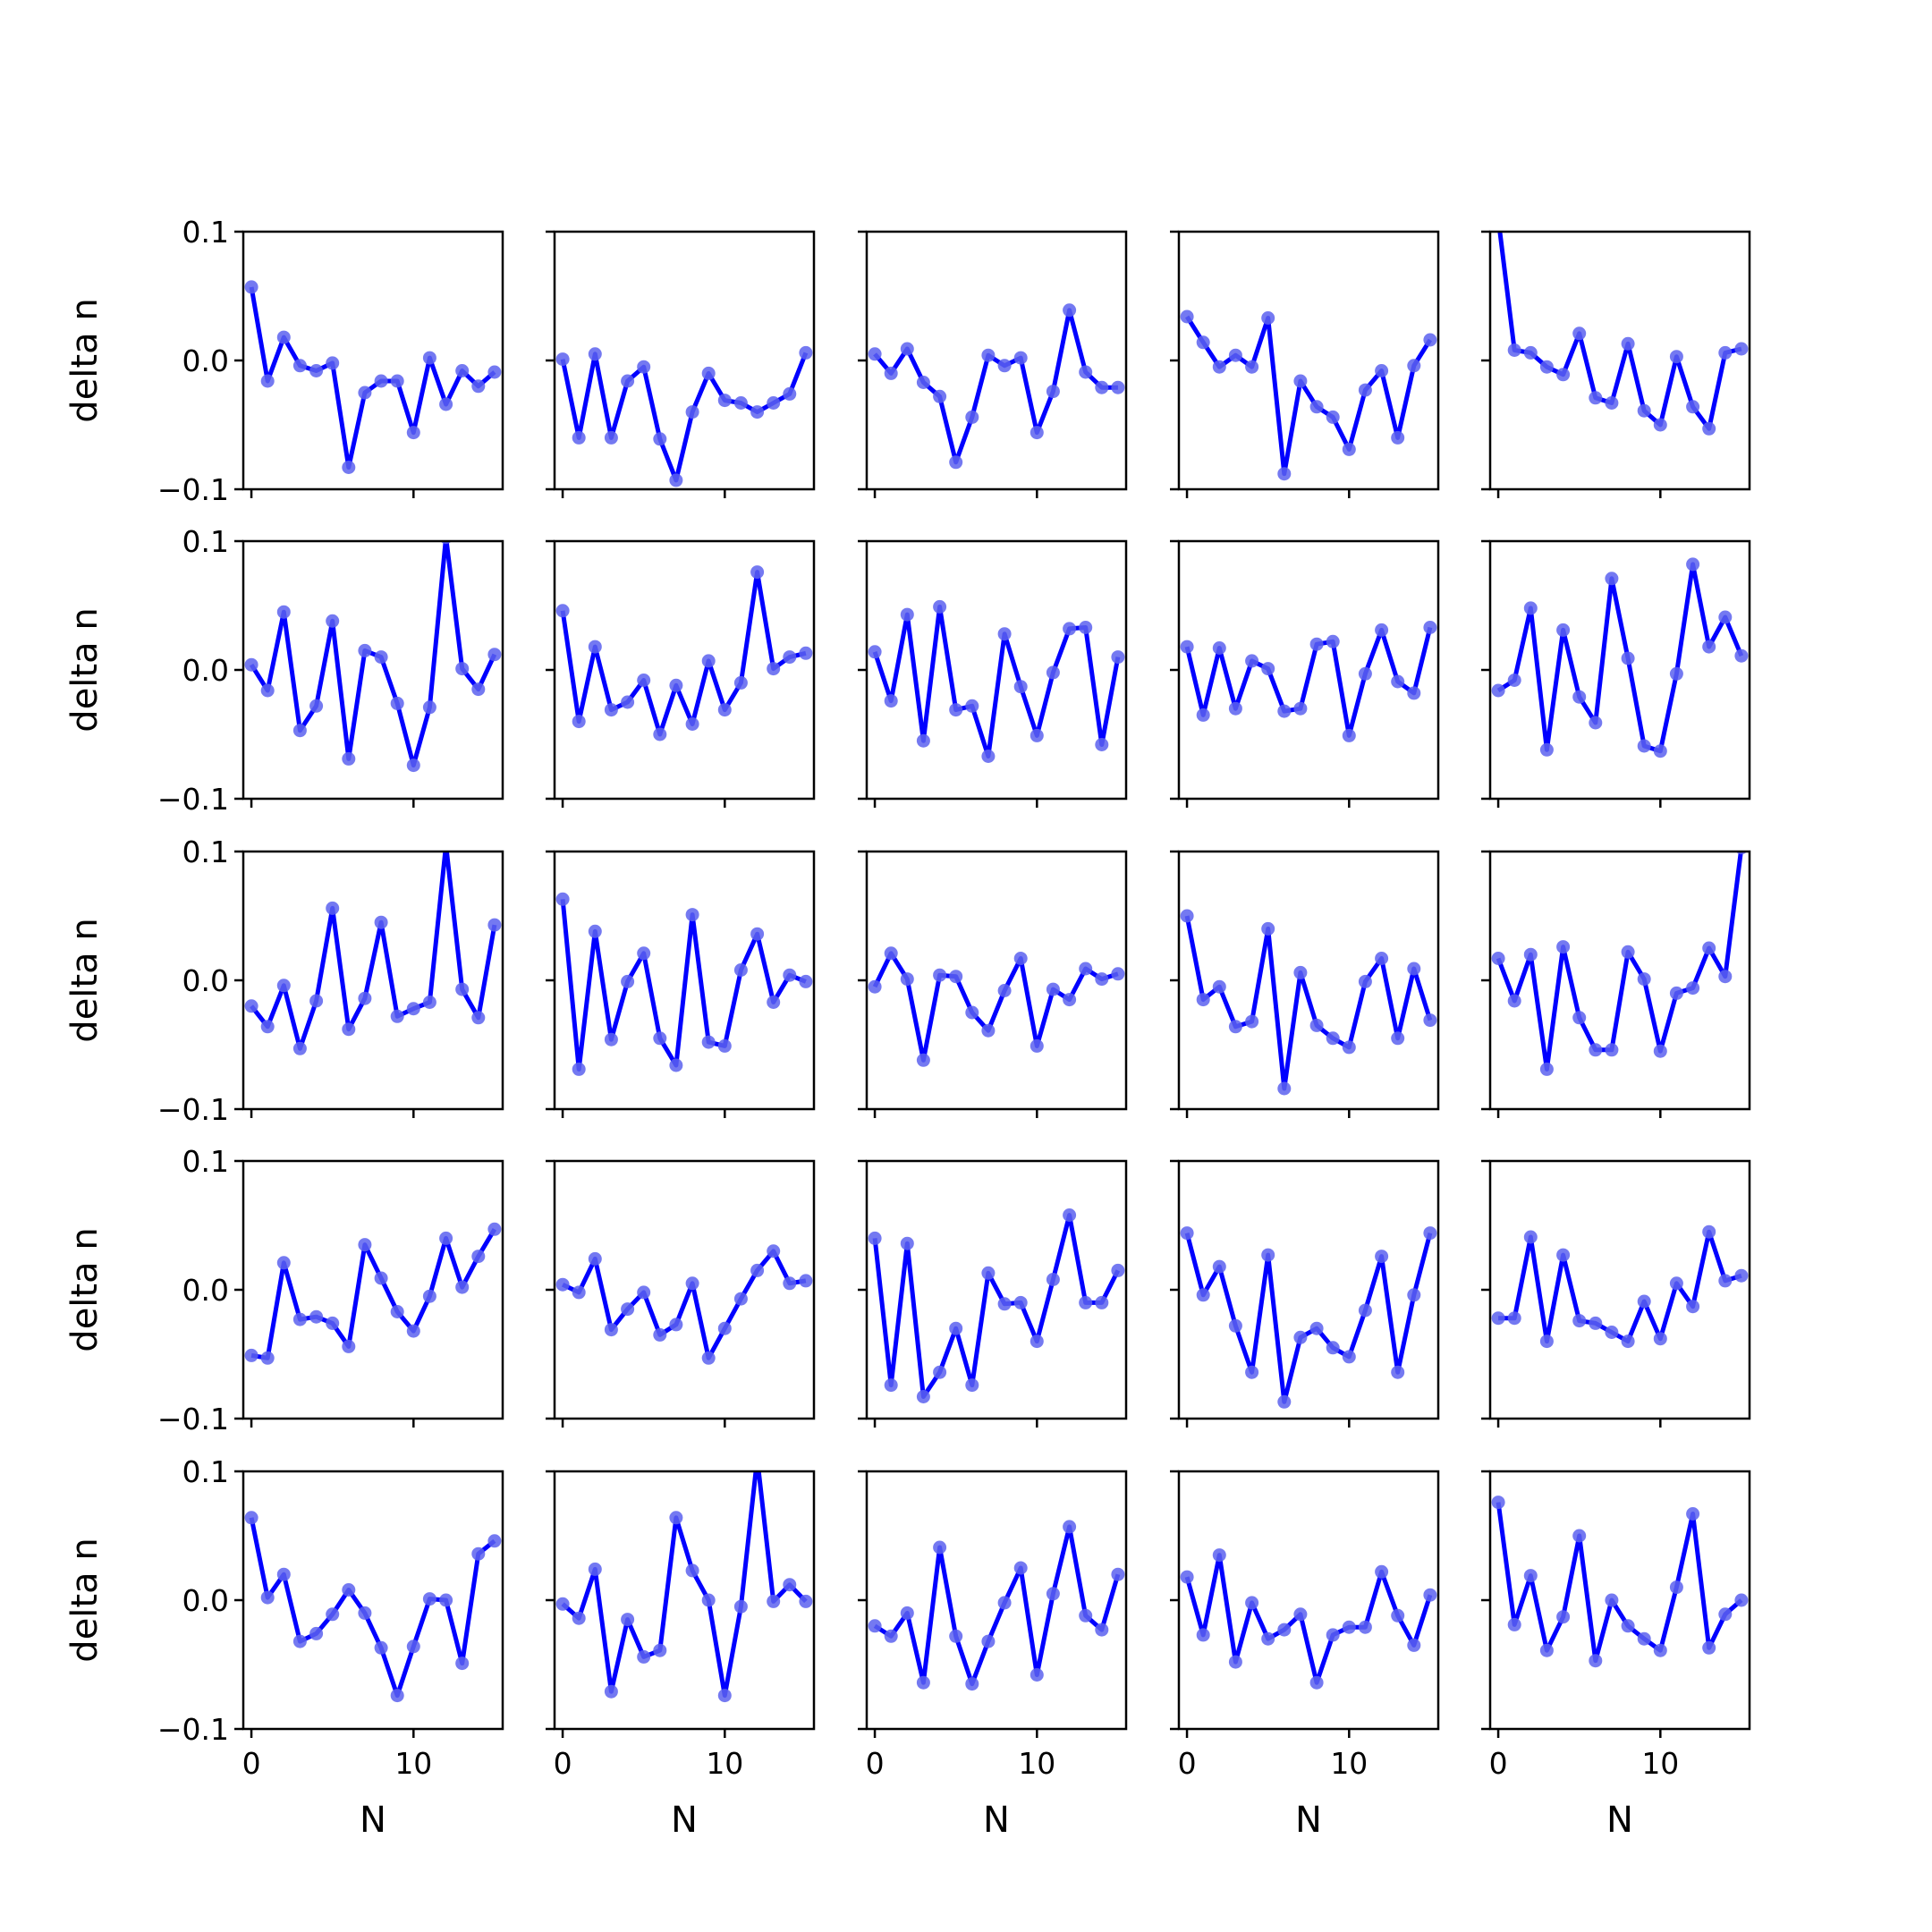  I want to click on x-axis-label: N, so click(996, 1820).